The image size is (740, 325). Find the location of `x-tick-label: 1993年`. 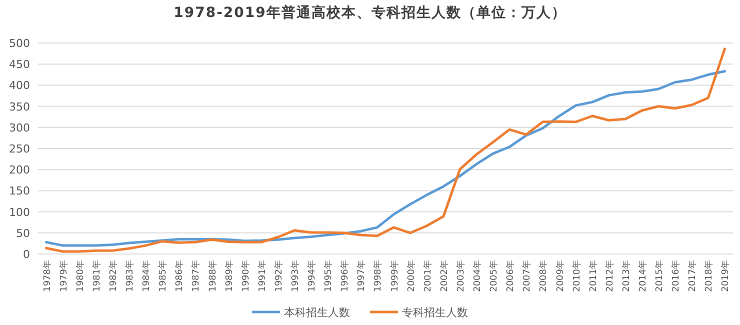

x-tick-label: 1993年 is located at coordinates (295, 276).